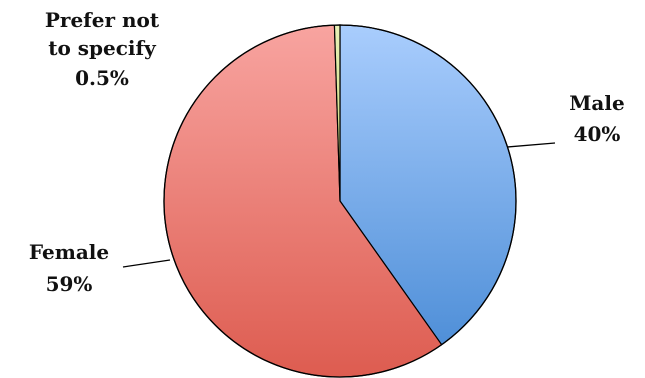  What do you see at coordinates (69, 252) in the screenshot?
I see `category-label-female-0: Female` at bounding box center [69, 252].